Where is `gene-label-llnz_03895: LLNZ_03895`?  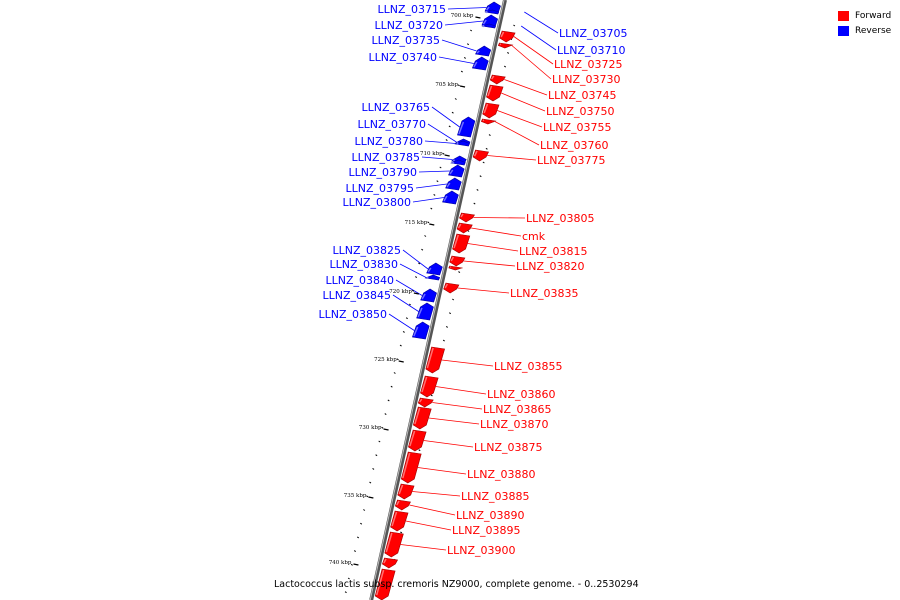 gene-label-llnz_03895: LLNZ_03895 is located at coordinates (486, 530).